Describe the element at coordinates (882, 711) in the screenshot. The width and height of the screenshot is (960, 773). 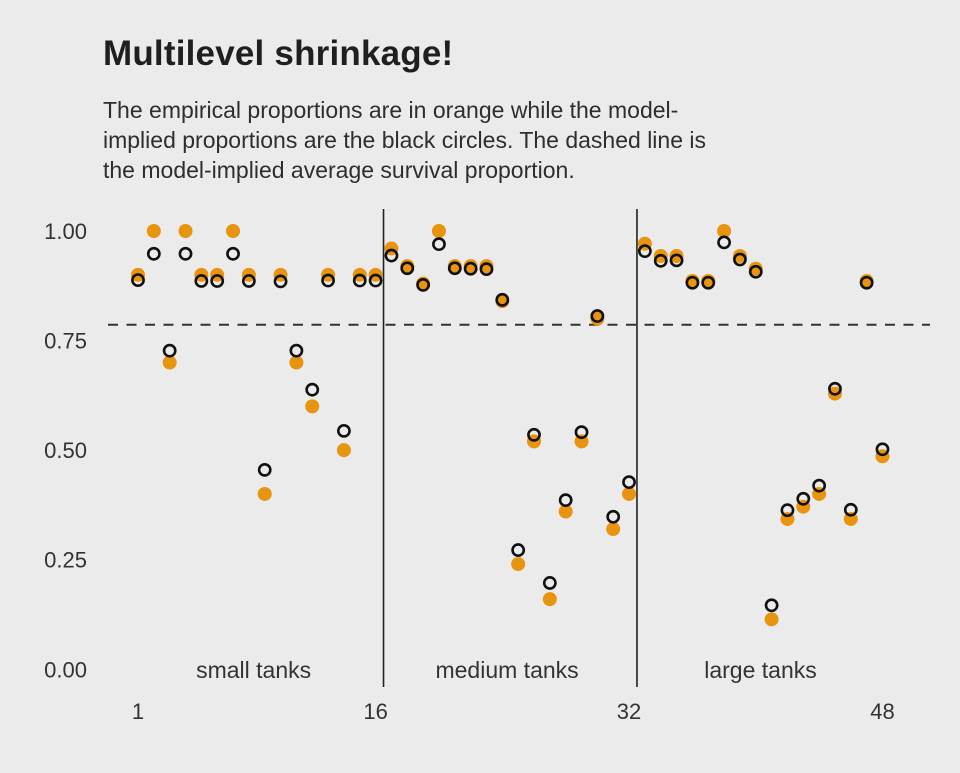
I see `x-tick-label: 48` at that location.